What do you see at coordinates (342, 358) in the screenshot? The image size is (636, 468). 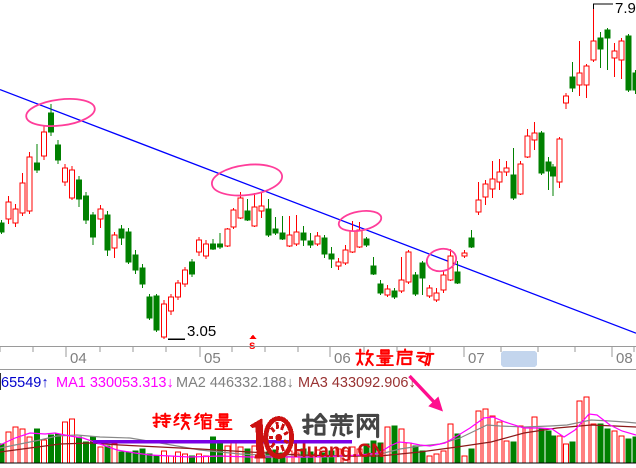 I see `svg-text: 06` at bounding box center [342, 358].